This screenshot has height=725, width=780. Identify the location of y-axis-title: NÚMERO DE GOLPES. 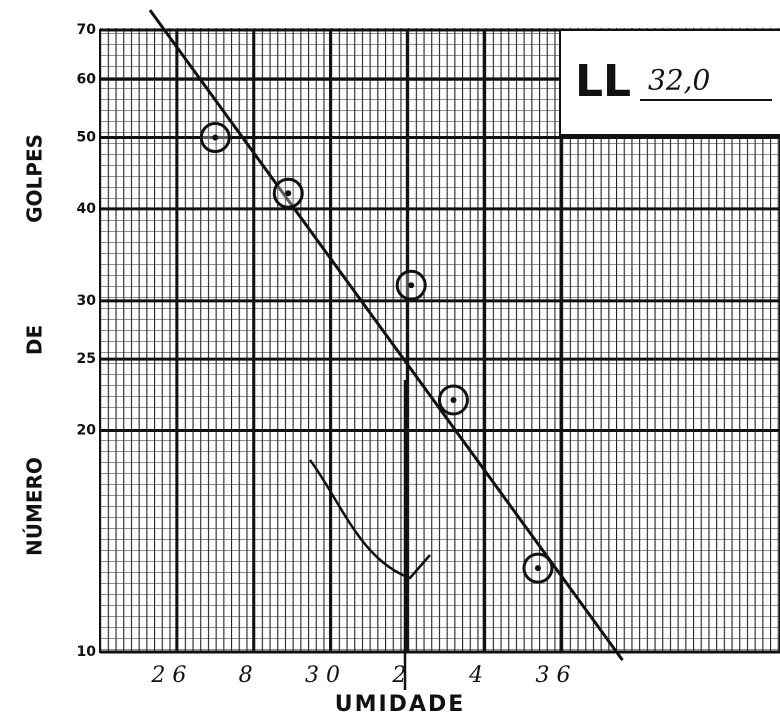
(35, 345).